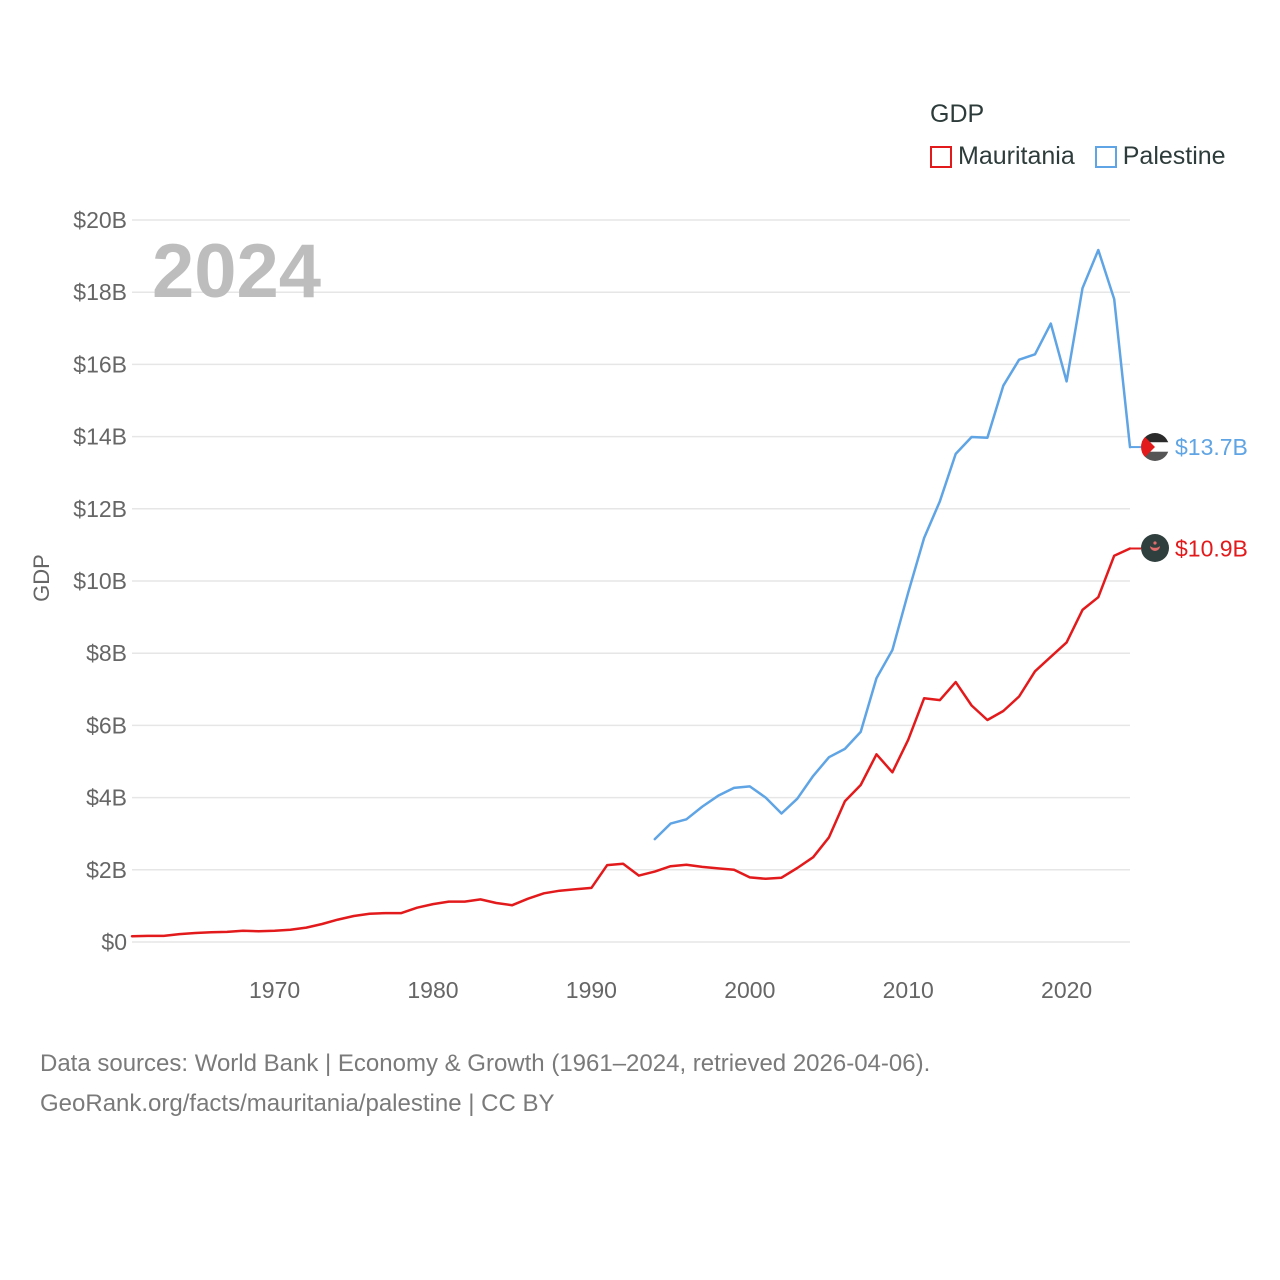 This screenshot has width=1280, height=1280. What do you see at coordinates (106, 653) in the screenshot?
I see `y-tick-label: $8B` at bounding box center [106, 653].